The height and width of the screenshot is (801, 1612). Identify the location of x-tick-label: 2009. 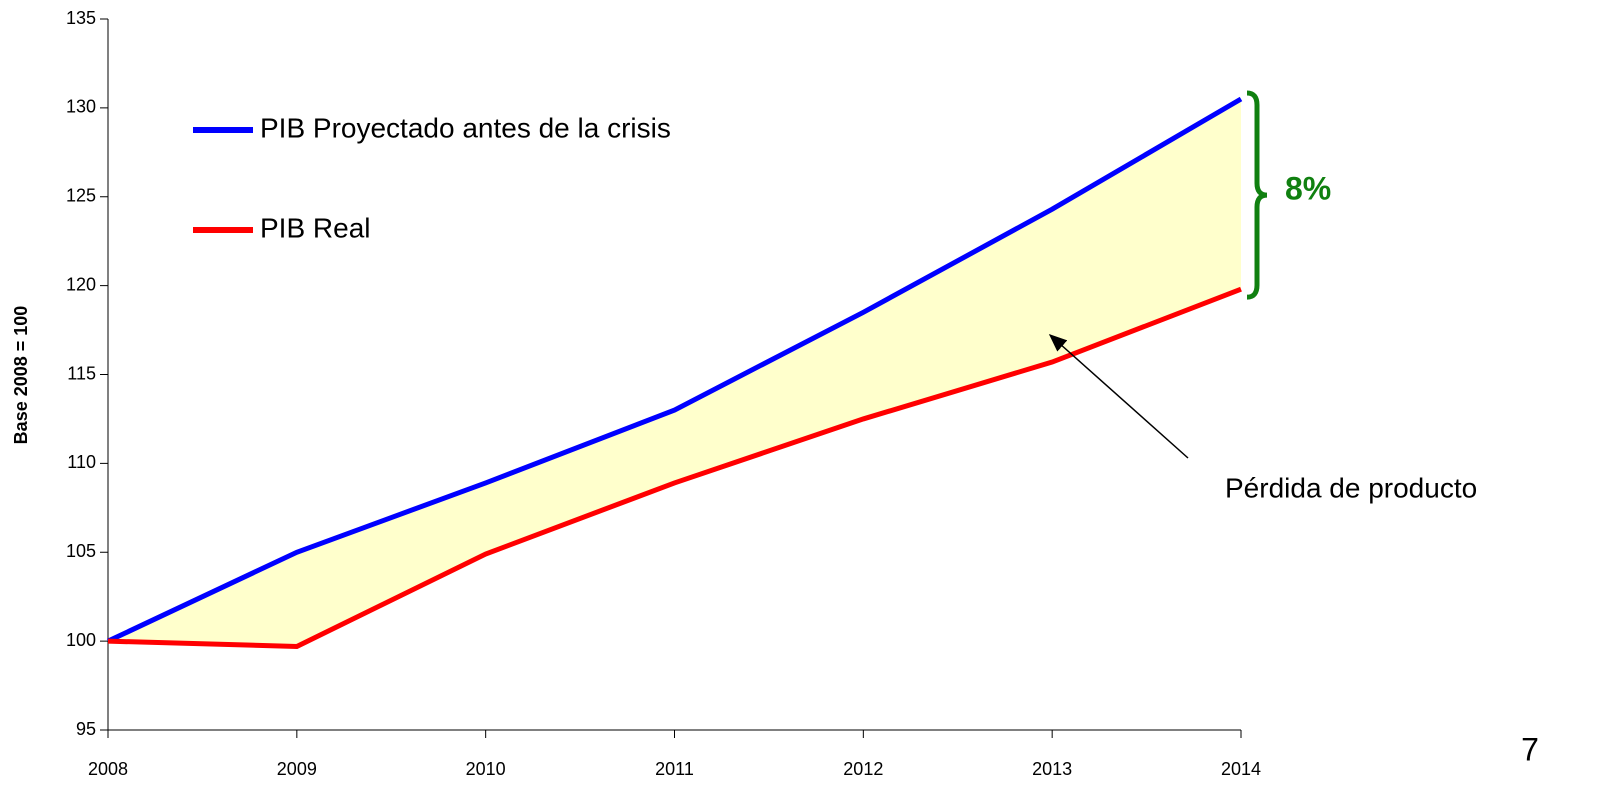
(297, 769).